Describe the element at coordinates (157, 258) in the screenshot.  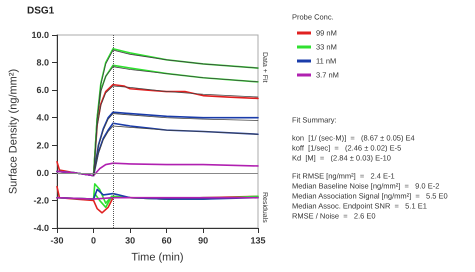
I see `x-axis-title: Time (min)` at that location.